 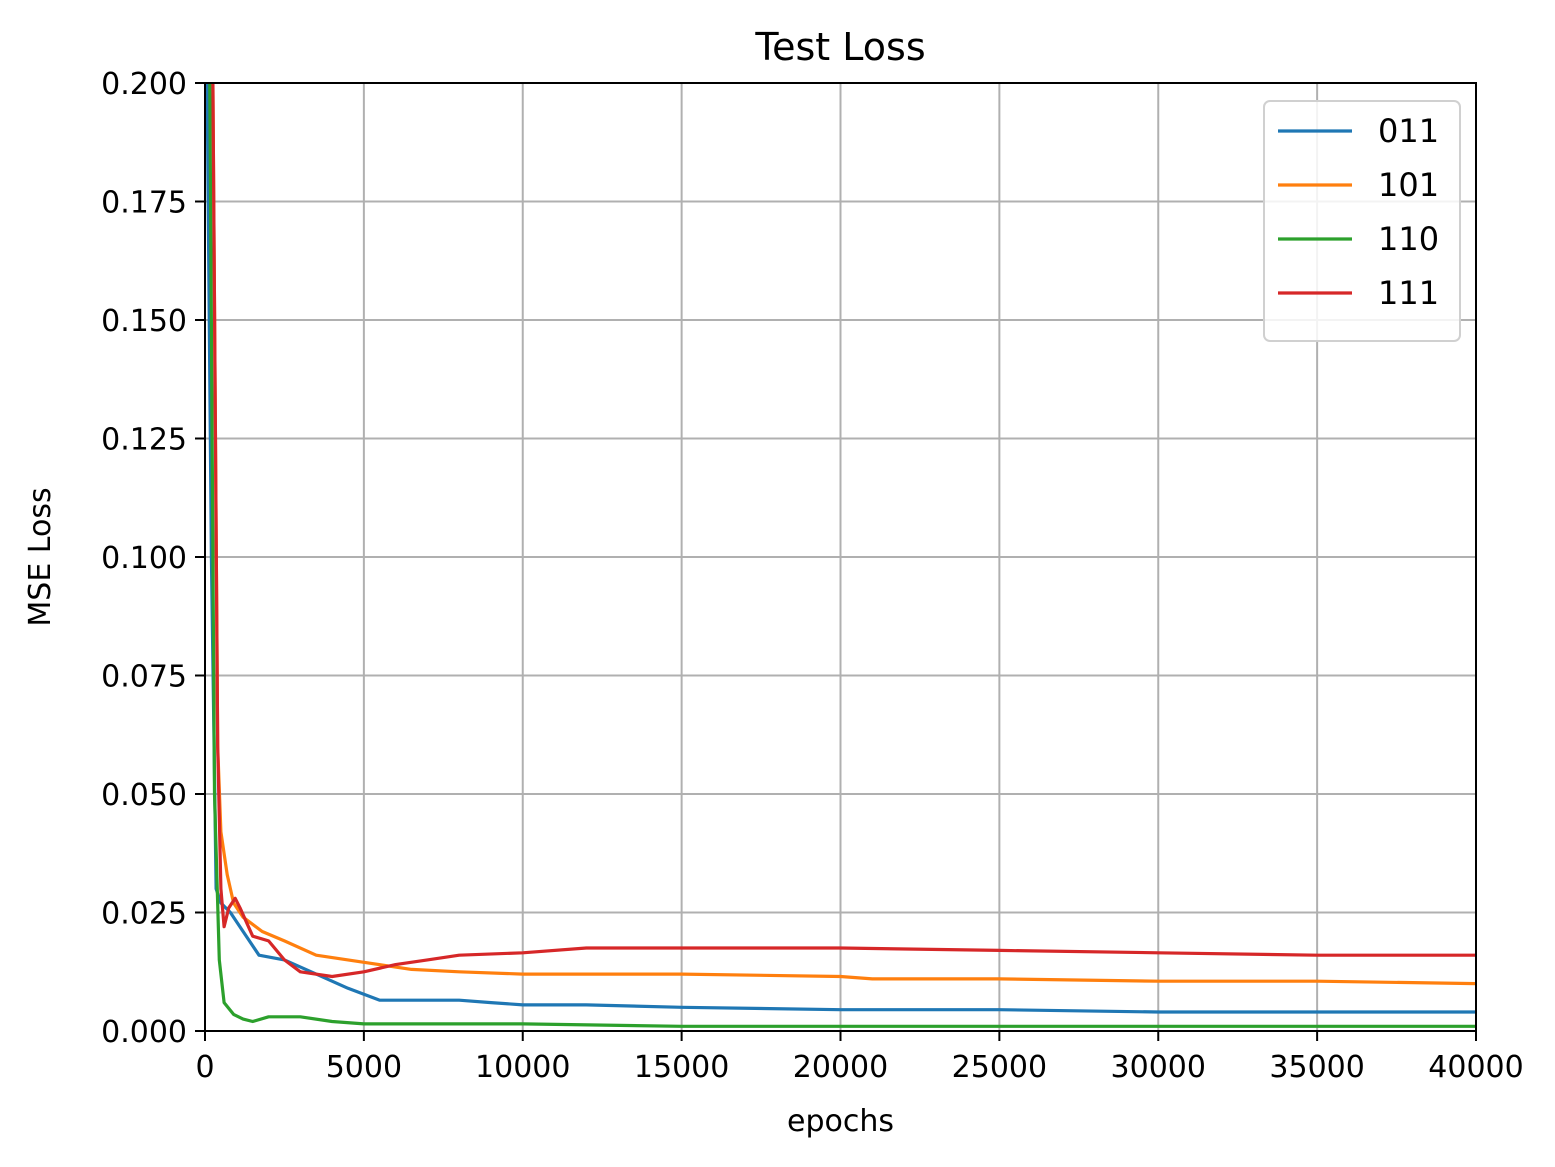 What do you see at coordinates (144, 558) in the screenshot?
I see `y-tick-label: 0.100` at bounding box center [144, 558].